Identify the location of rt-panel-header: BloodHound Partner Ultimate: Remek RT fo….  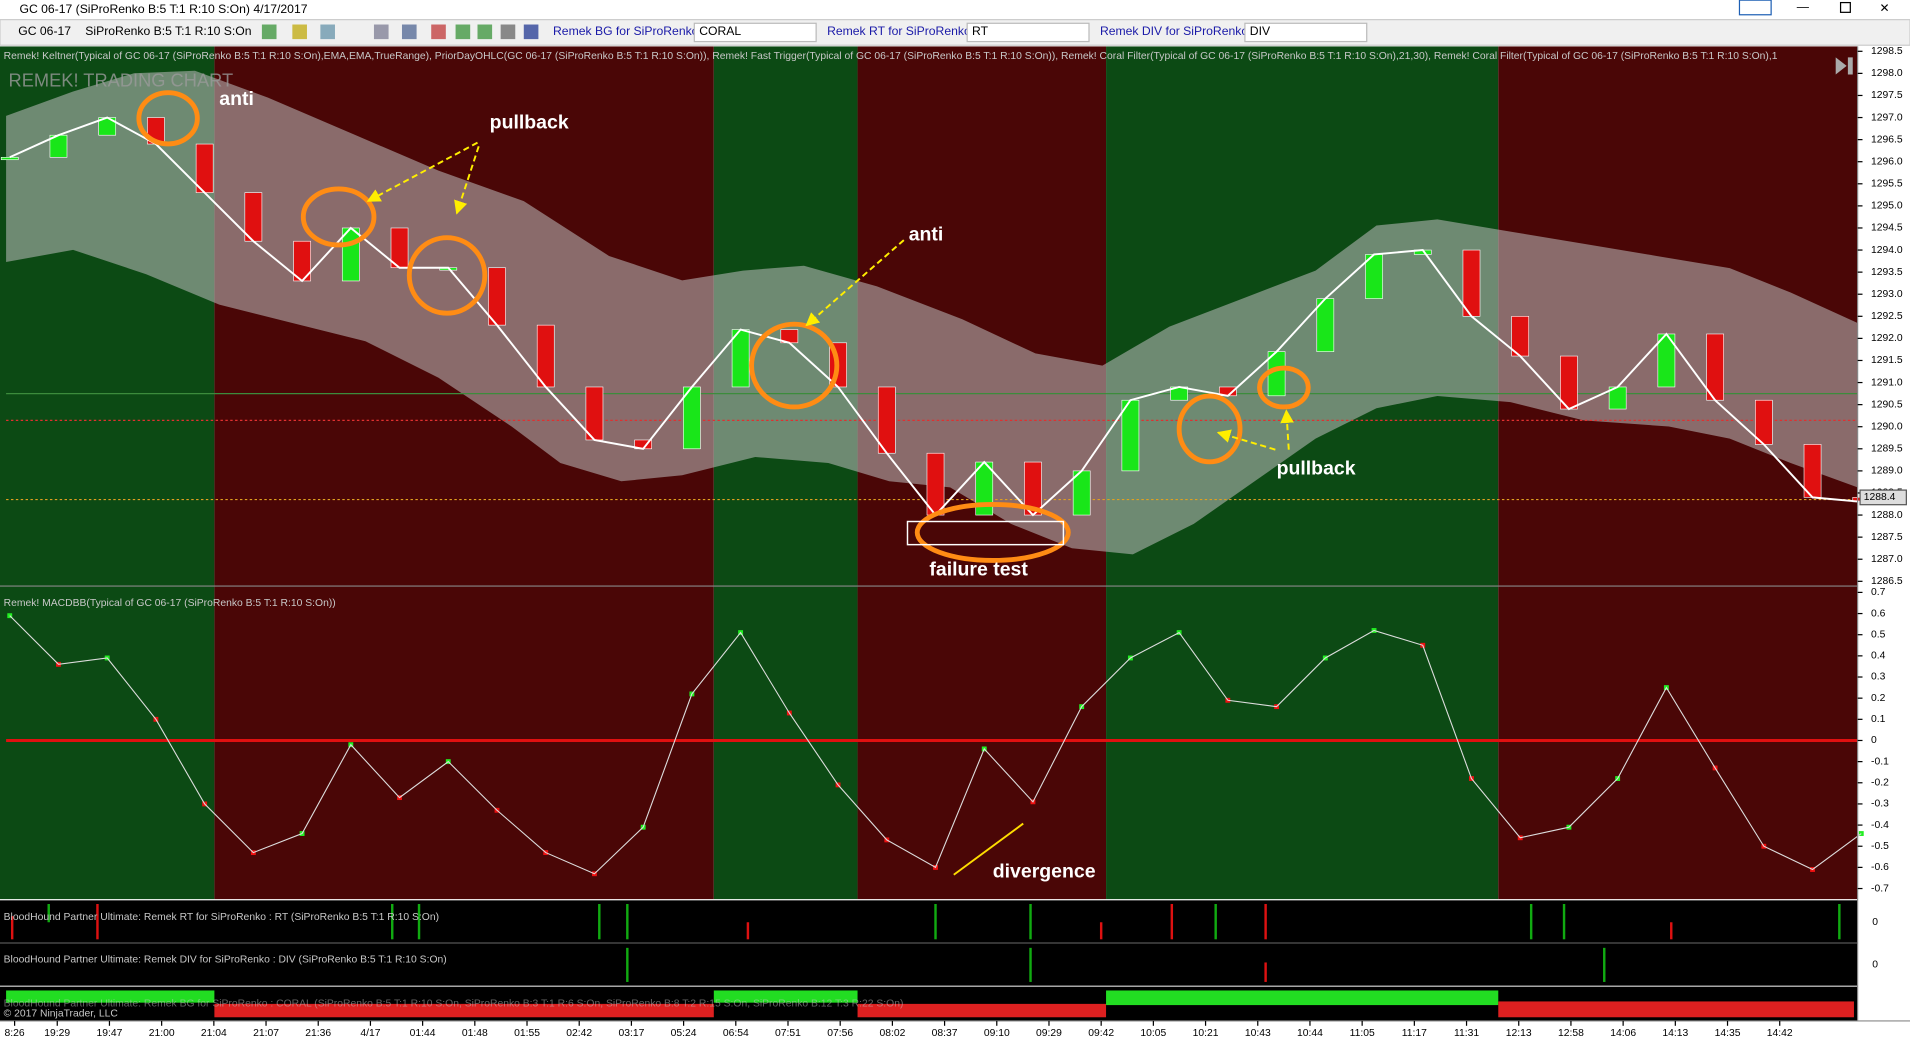
(221, 917).